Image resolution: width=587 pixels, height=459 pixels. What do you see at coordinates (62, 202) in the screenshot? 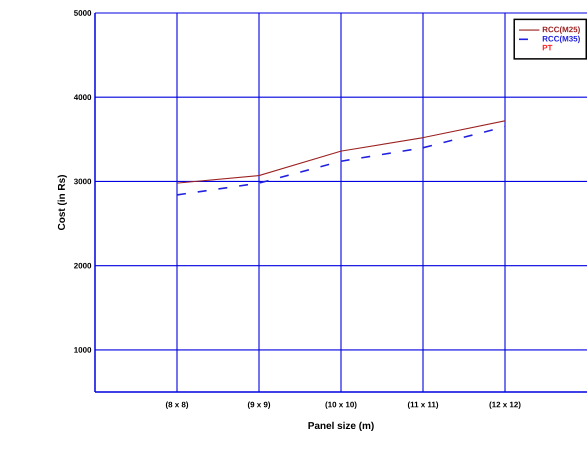
I see `y-axis-title: Cost (in Rs)` at bounding box center [62, 202].